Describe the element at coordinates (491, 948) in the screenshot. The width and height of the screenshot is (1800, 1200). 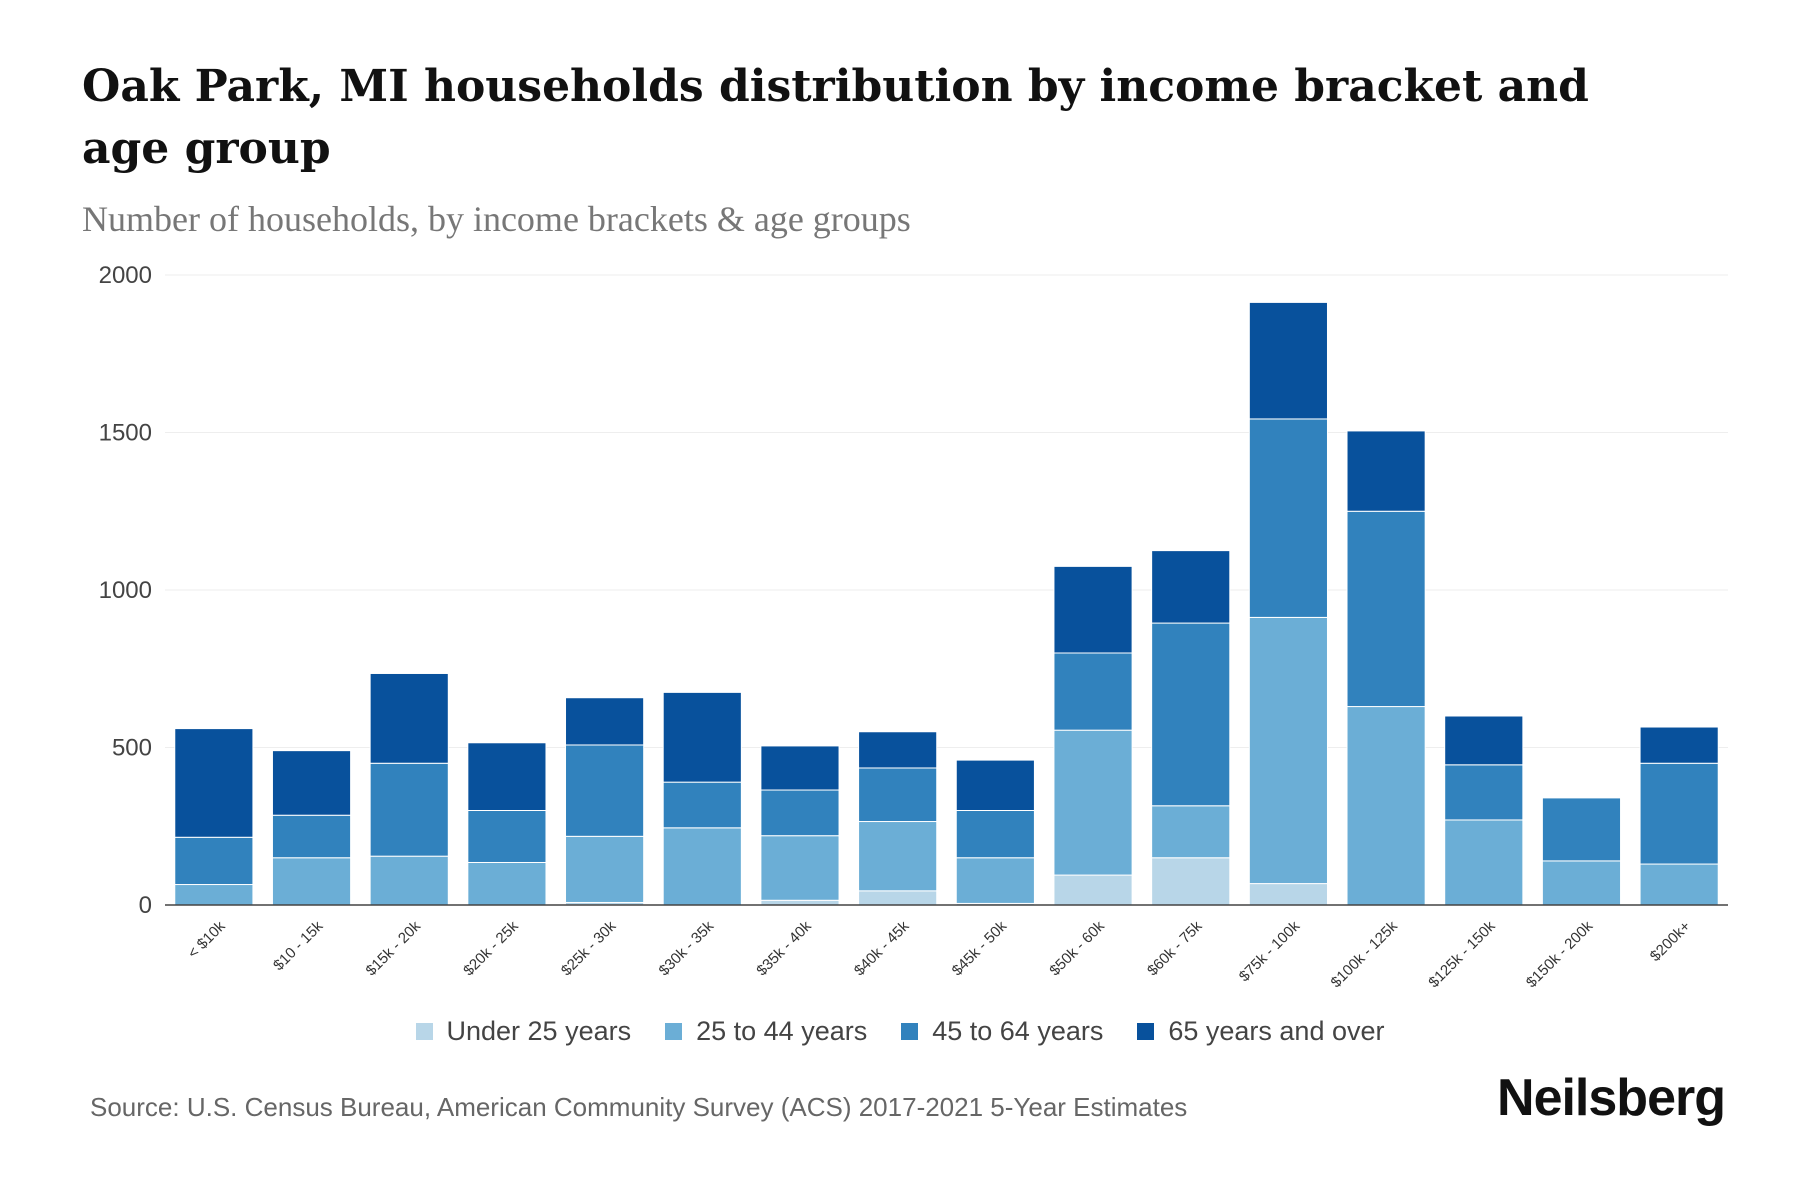
I see `x-tick-label: $20k - 25k` at that location.